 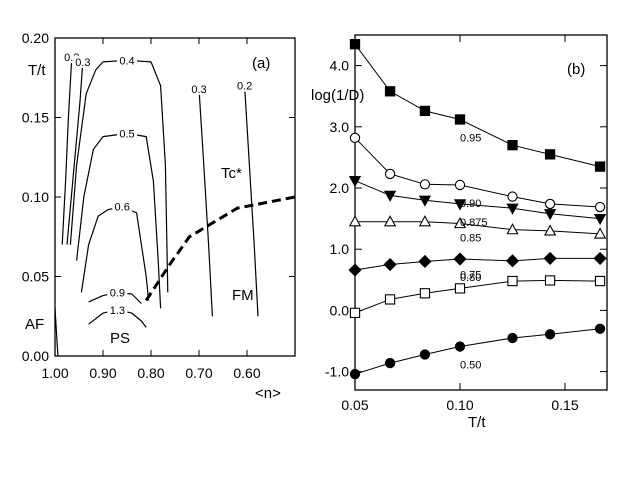 What do you see at coordinates (340, 310) in the screenshot?
I see `panel-b-ytick-label: 0.0` at bounding box center [340, 310].